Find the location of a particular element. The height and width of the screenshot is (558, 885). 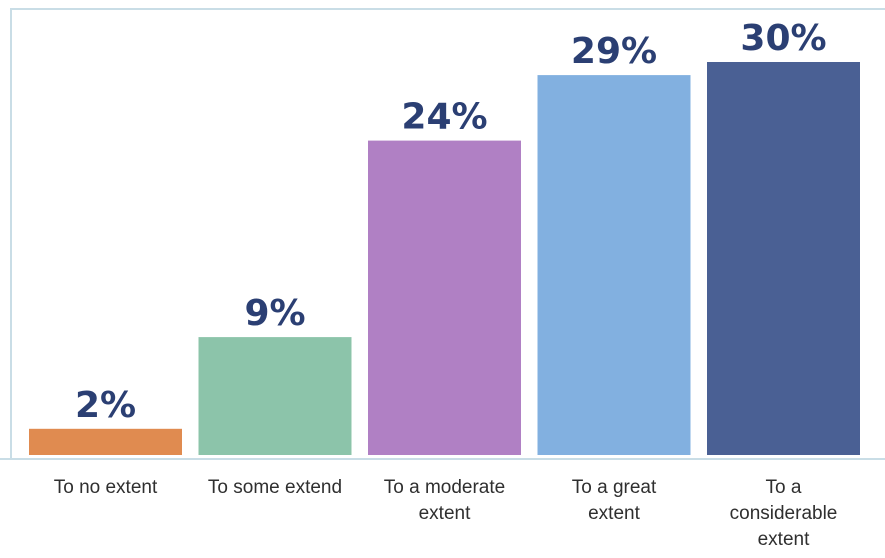

category-label-1: To no extent is located at coordinates (105, 487).